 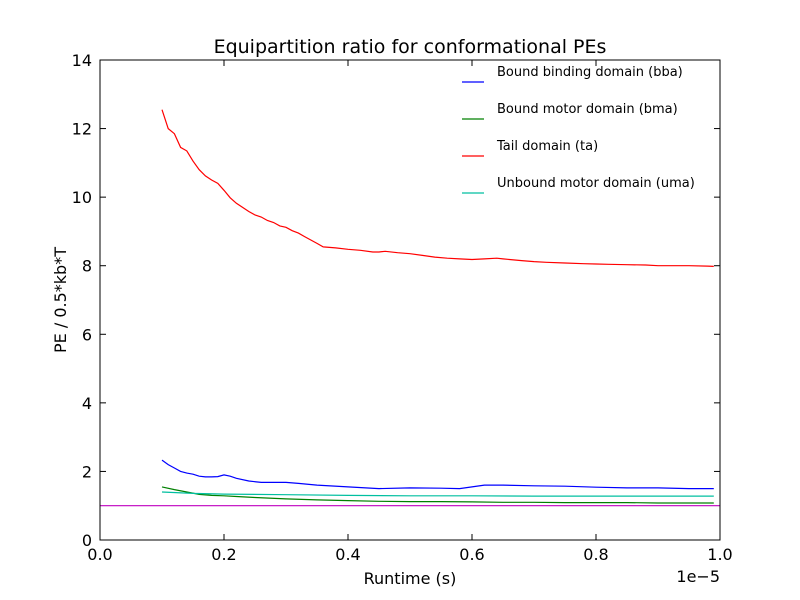 I want to click on x-tick-label: 0.8, so click(x=595, y=554).